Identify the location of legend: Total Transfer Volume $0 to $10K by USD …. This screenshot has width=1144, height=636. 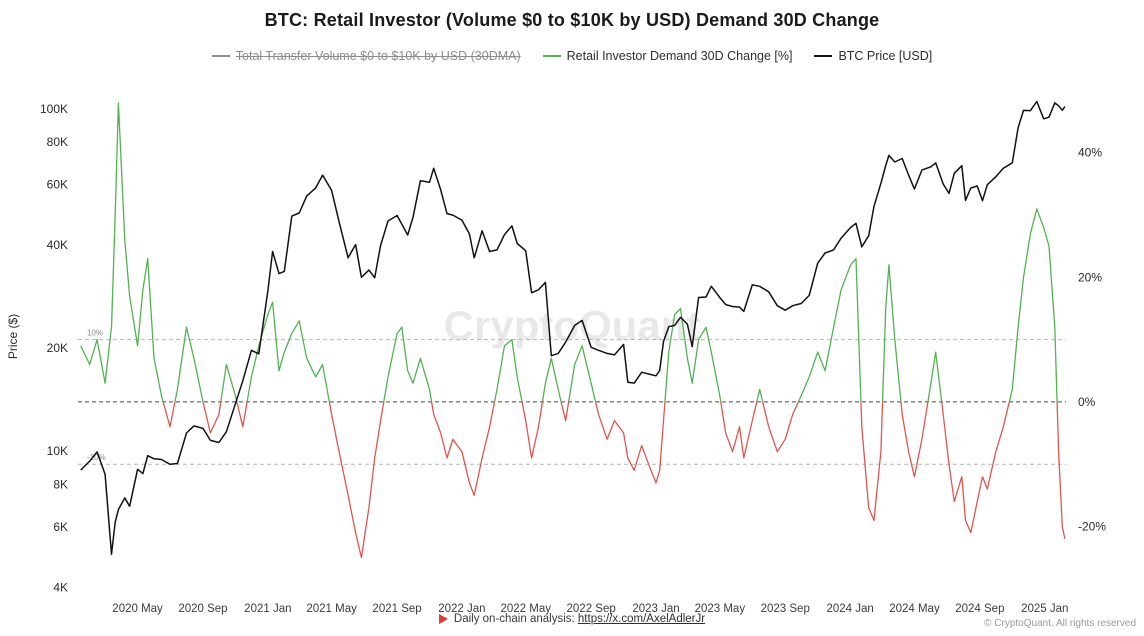
(572, 56).